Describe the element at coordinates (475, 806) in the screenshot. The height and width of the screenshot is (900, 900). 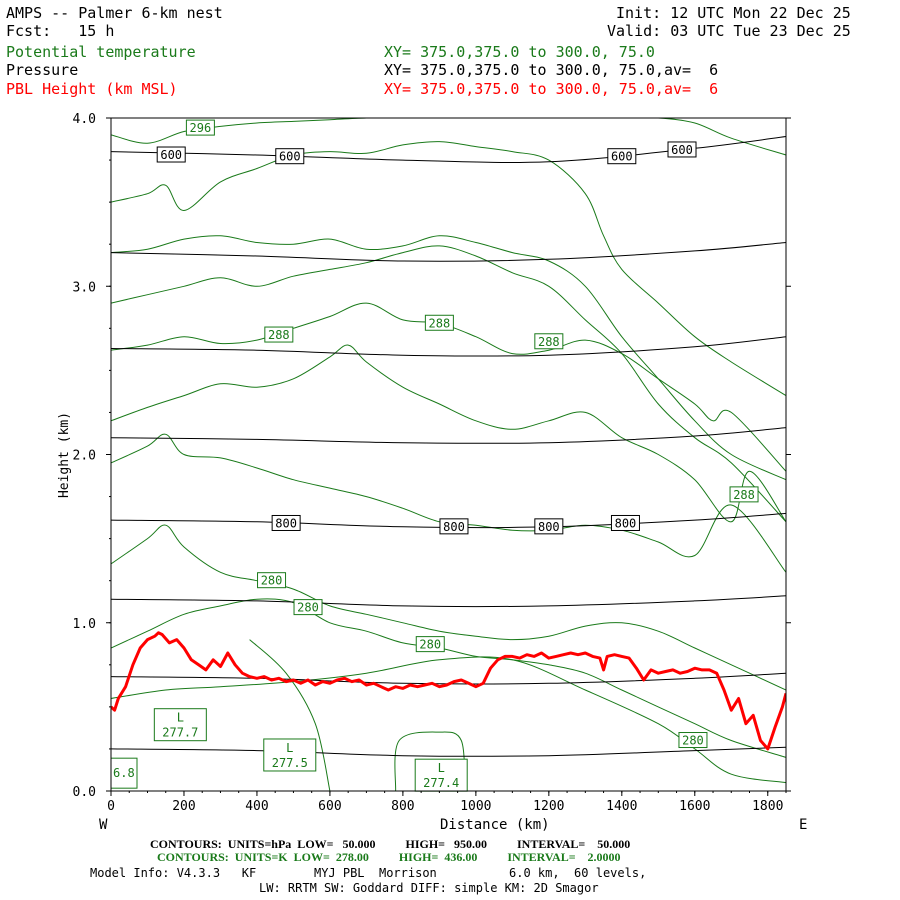
I see `x-tick-label: 1000` at that location.